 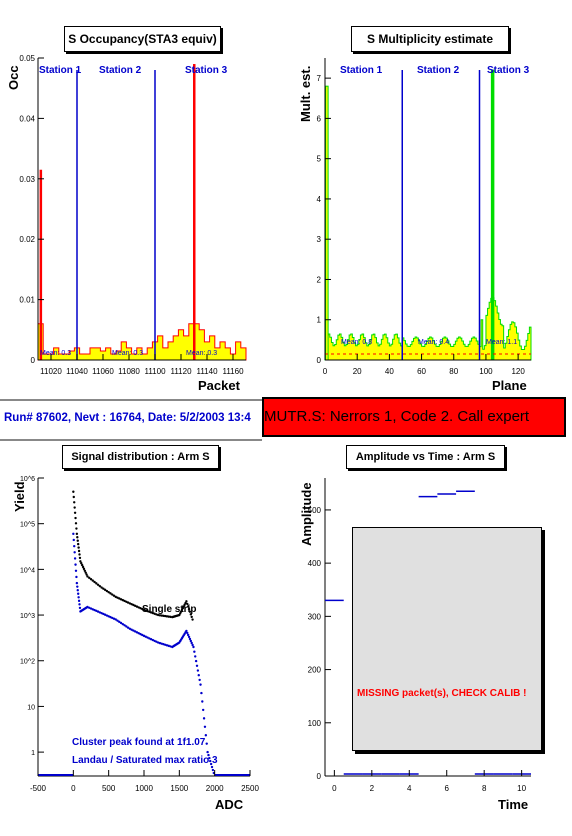 I want to click on signal-ytick-label-1: 10^5, so click(x=27, y=525).